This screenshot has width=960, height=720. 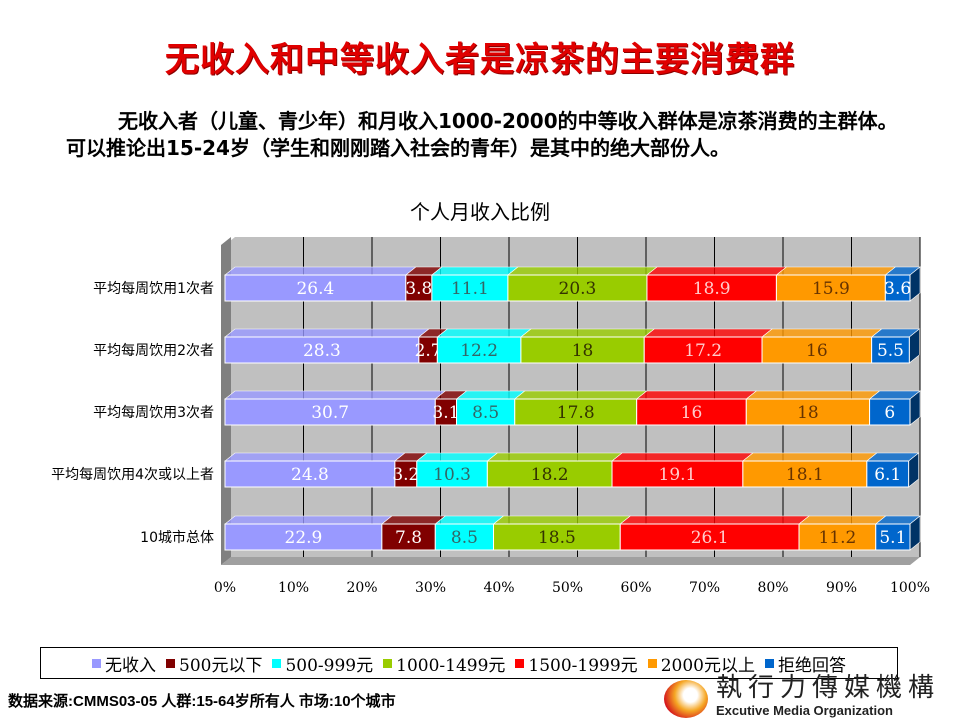 I want to click on x-tick-label: 50%, so click(x=567, y=588).